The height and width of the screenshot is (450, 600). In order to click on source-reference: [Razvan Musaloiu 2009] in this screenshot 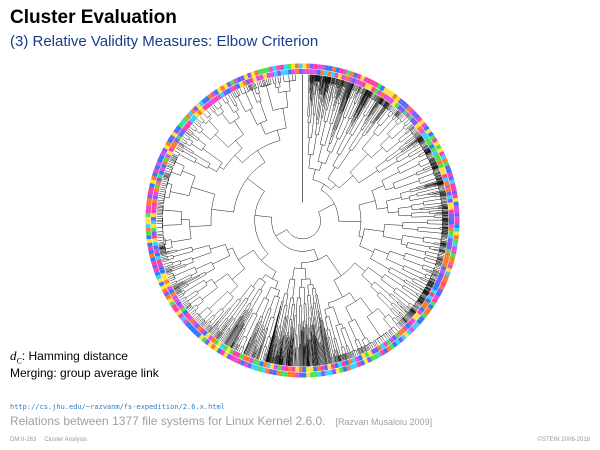, I will do `click(384, 422)`.